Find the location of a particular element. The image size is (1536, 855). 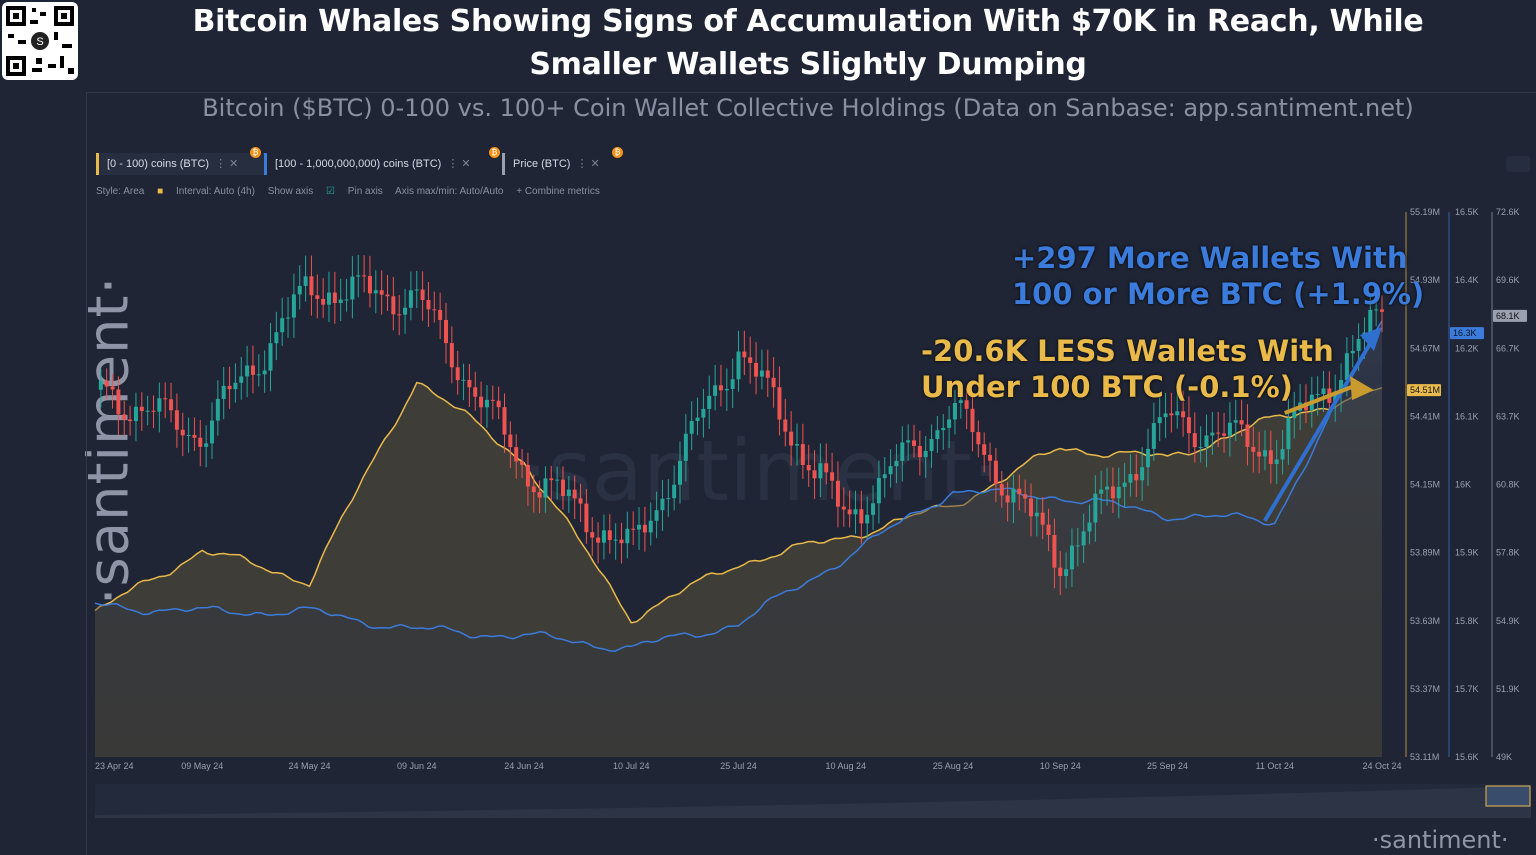

settings-icon is located at coordinates (1518, 164).